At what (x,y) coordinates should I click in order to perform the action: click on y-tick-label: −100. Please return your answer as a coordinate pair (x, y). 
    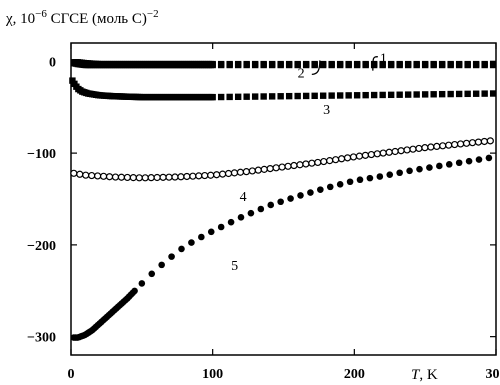
    Looking at the image, I should click on (41, 154).